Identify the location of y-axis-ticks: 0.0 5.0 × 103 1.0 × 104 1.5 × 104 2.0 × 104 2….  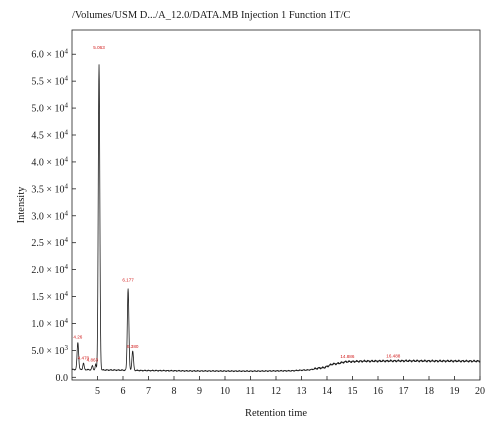
(53, 216).